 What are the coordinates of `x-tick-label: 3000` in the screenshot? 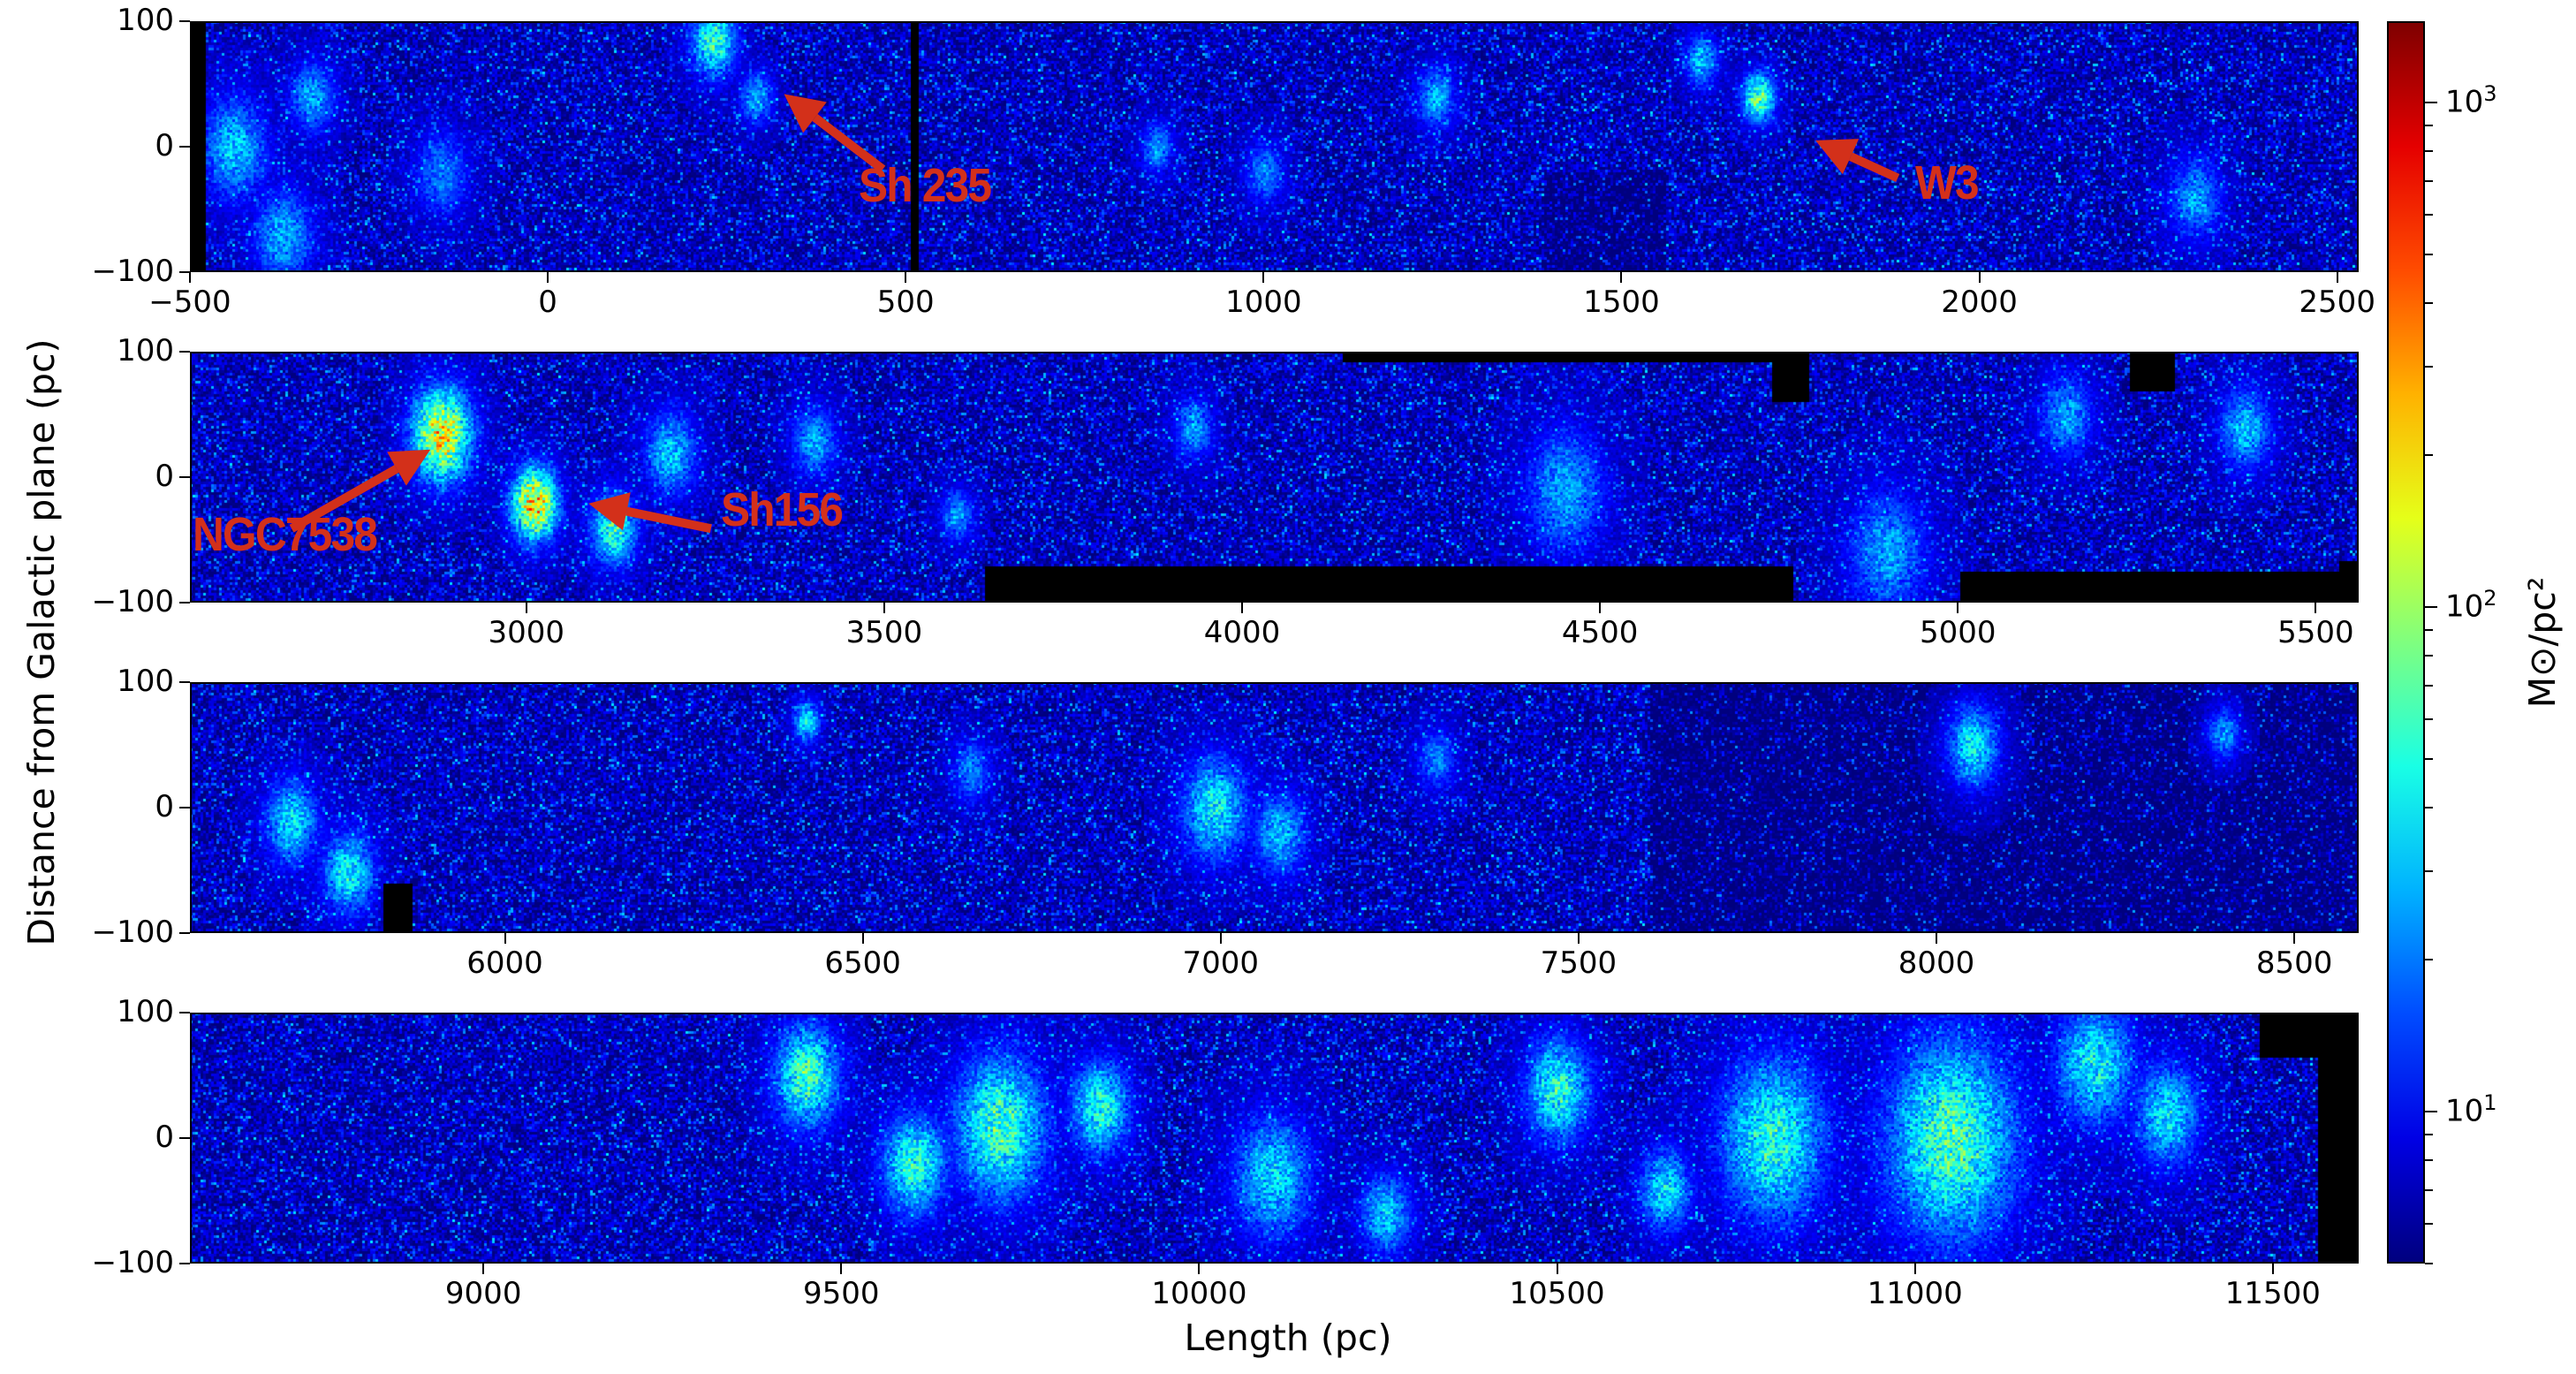 It's located at (527, 632).